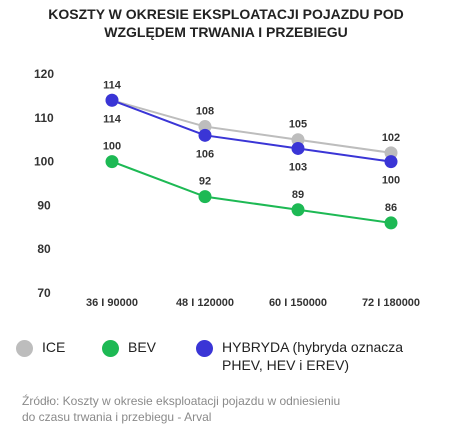 The width and height of the screenshot is (452, 435). I want to click on y-tick-label: 80, so click(44, 249).